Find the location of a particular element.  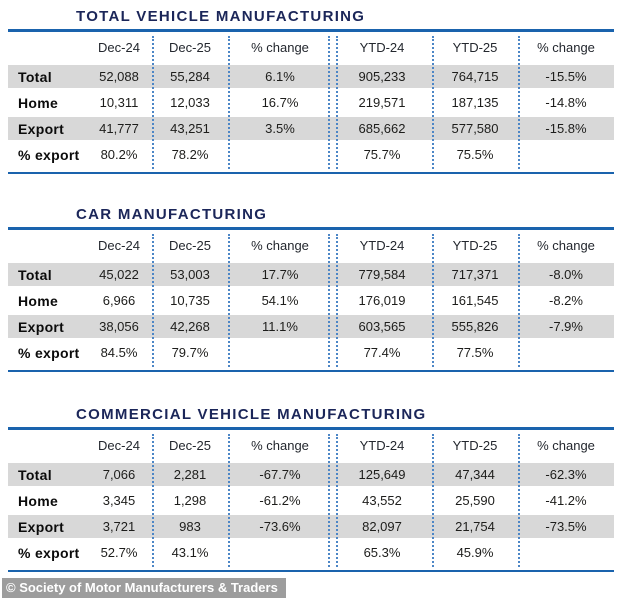

cell: 555,826 is located at coordinates (475, 326).